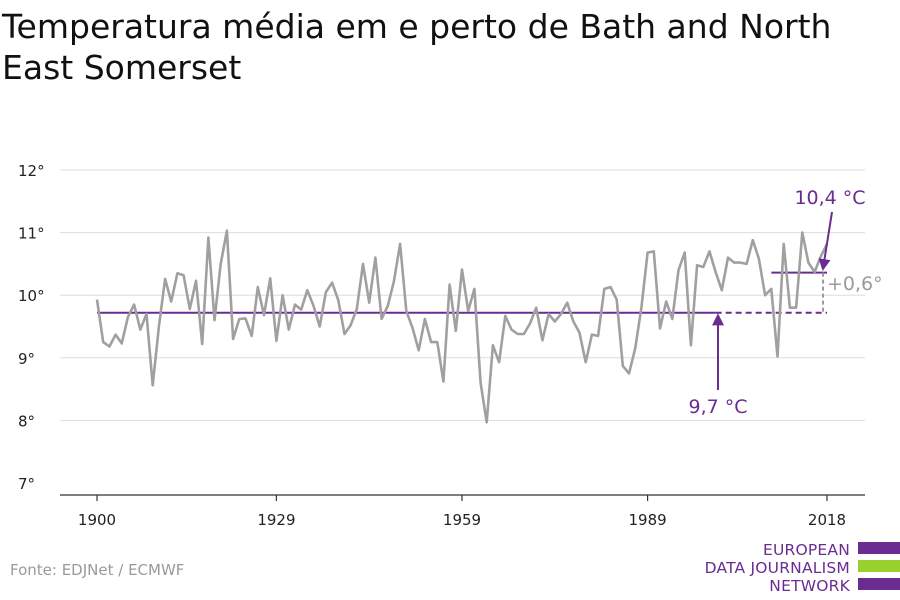  Describe the element at coordinates (31, 234) in the screenshot. I see `y-tick-label: 11°` at that location.